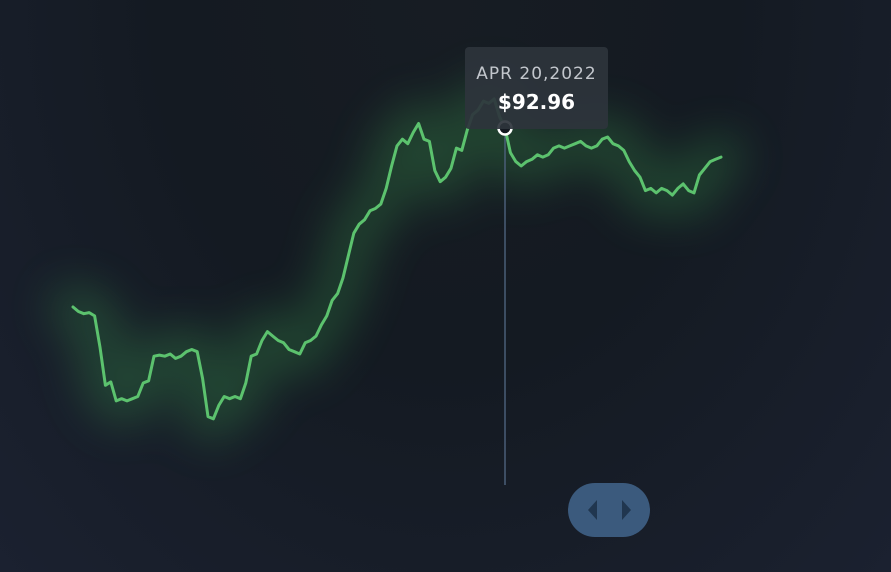 The width and height of the screenshot is (891, 572). Describe the element at coordinates (626, 510) in the screenshot. I see `caret-right-icon` at that location.